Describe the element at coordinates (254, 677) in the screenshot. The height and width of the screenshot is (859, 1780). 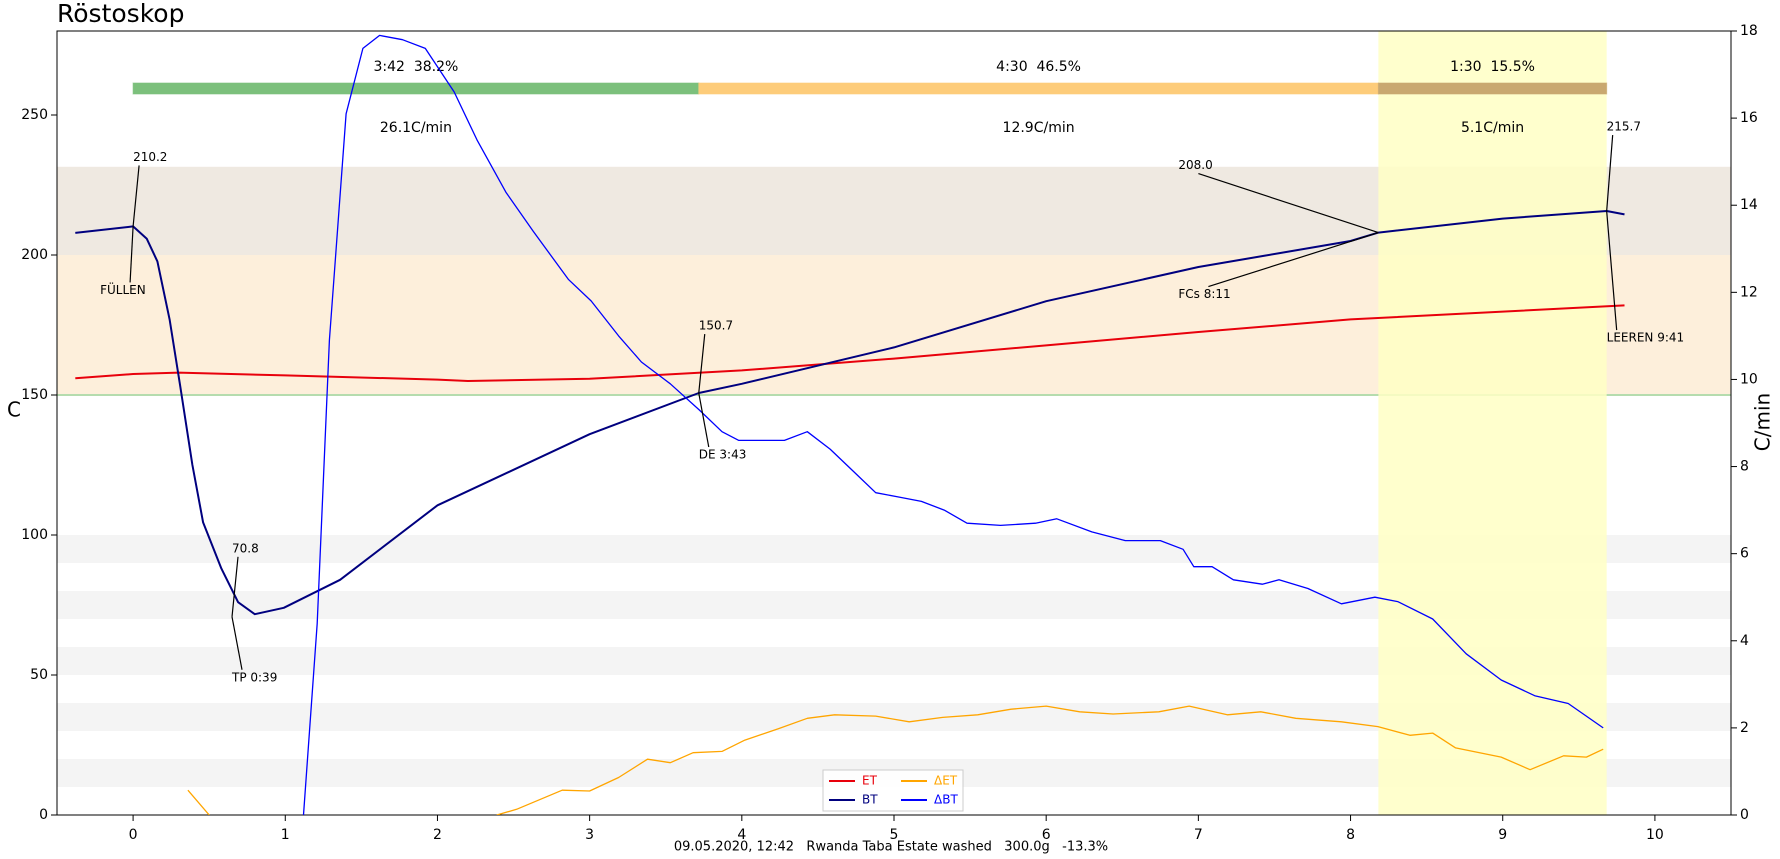
I see `annotation-label: TP 0:39` at that location.